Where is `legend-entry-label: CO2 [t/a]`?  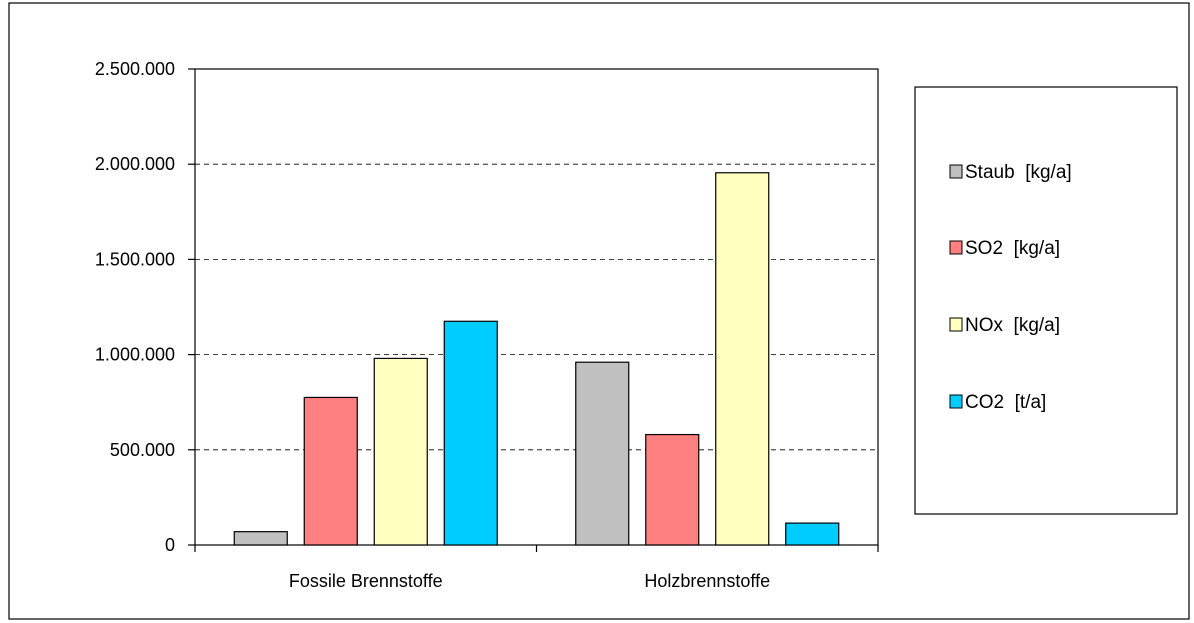
legend-entry-label: CO2 [t/a] is located at coordinates (1005, 402).